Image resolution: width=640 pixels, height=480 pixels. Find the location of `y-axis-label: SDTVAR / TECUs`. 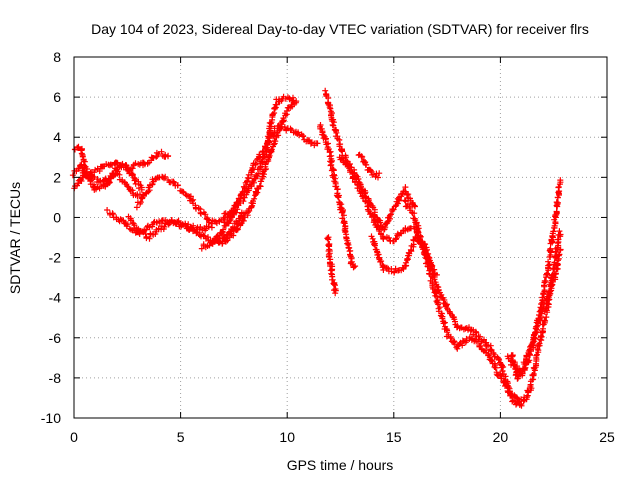

y-axis-label: SDTVAR / TECUs is located at coordinates (15, 238).